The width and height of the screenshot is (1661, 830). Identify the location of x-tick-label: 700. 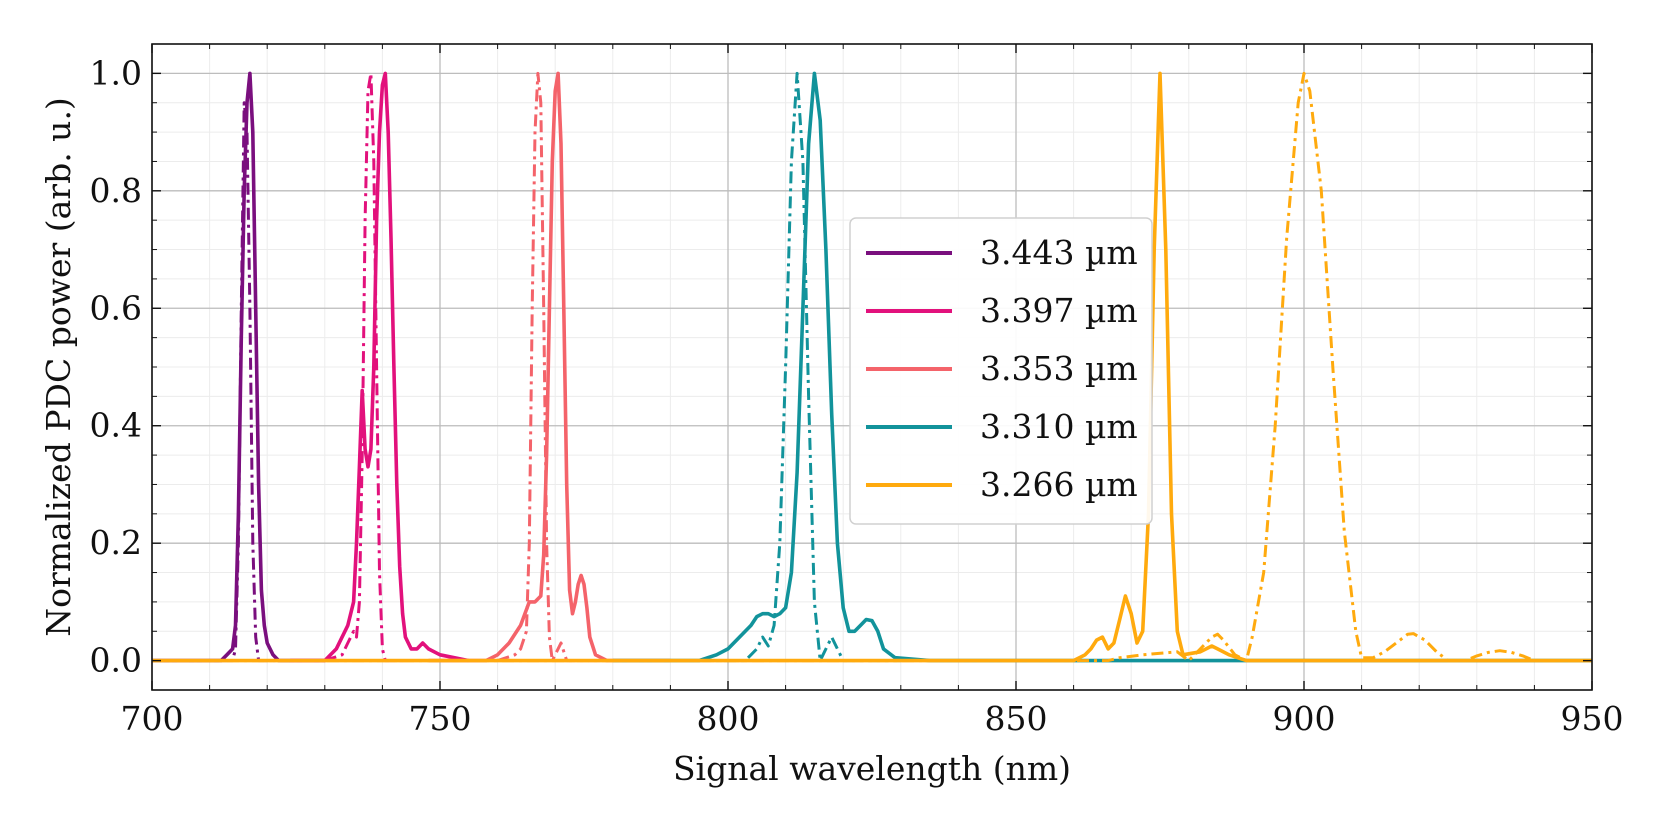
(152, 718).